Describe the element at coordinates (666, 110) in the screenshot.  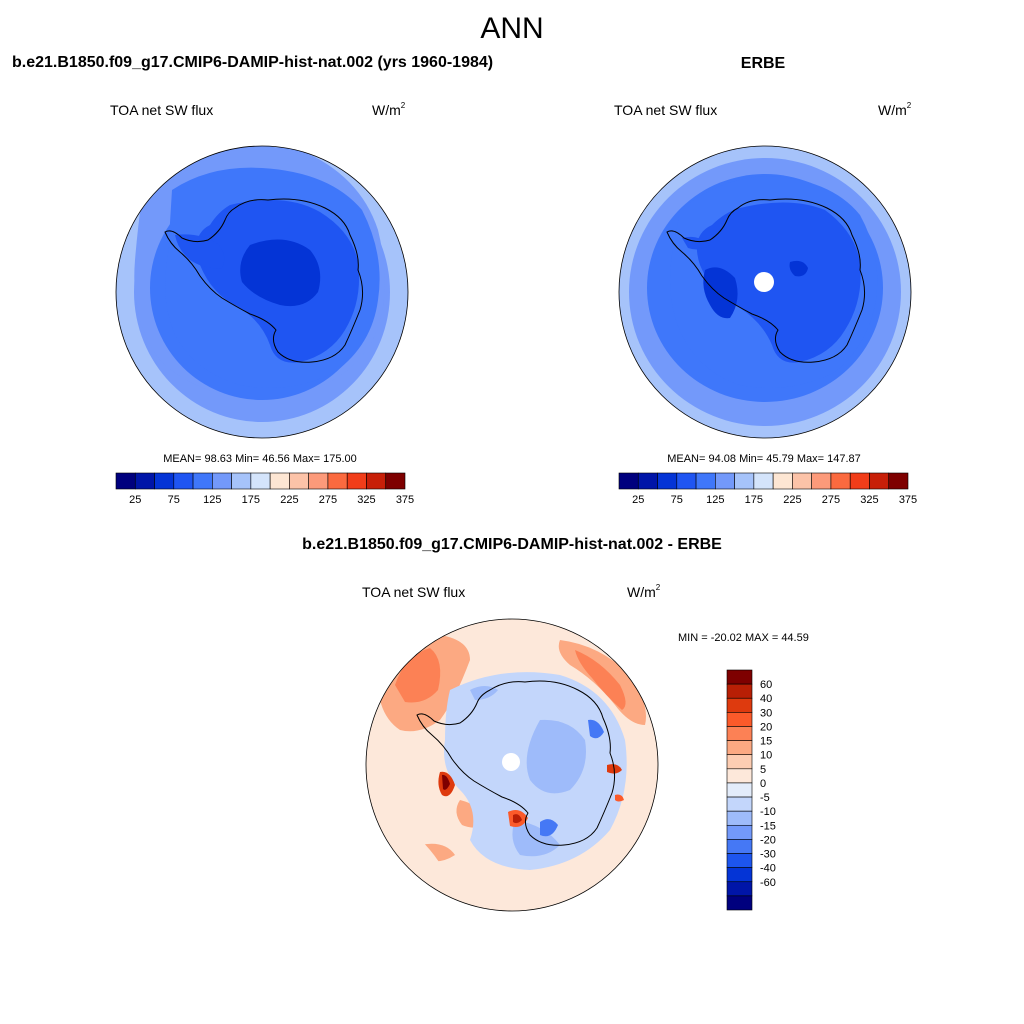
I see `panel2-variable-label: TOA net SW flux` at that location.